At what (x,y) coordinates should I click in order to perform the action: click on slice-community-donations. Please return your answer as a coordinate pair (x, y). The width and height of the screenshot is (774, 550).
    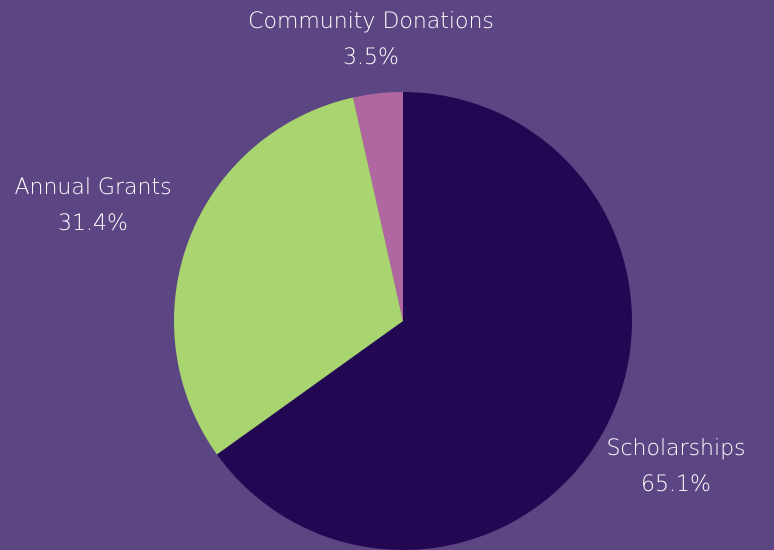
    Looking at the image, I should click on (378, 206).